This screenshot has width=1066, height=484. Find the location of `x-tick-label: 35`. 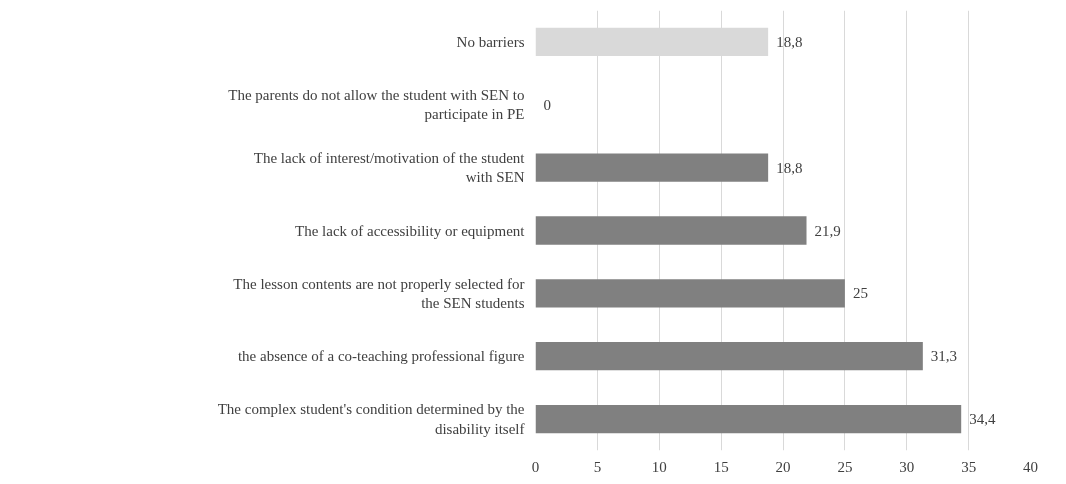

x-tick-label: 35 is located at coordinates (969, 466).